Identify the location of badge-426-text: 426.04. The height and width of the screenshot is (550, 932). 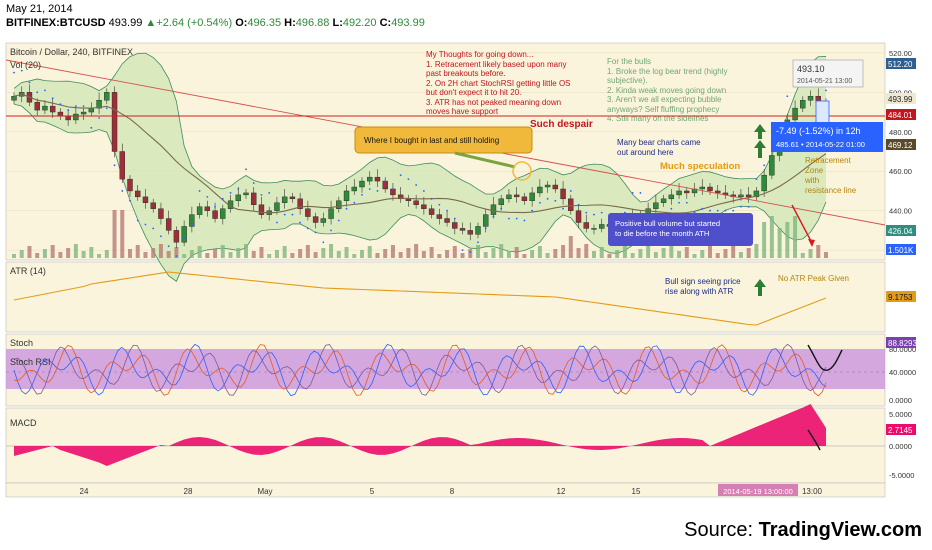
(900, 231).